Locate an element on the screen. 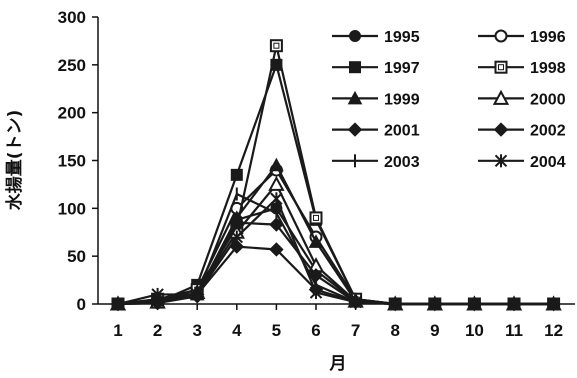 This screenshot has height=378, width=577. legend-label: 2002 is located at coordinates (548, 131).